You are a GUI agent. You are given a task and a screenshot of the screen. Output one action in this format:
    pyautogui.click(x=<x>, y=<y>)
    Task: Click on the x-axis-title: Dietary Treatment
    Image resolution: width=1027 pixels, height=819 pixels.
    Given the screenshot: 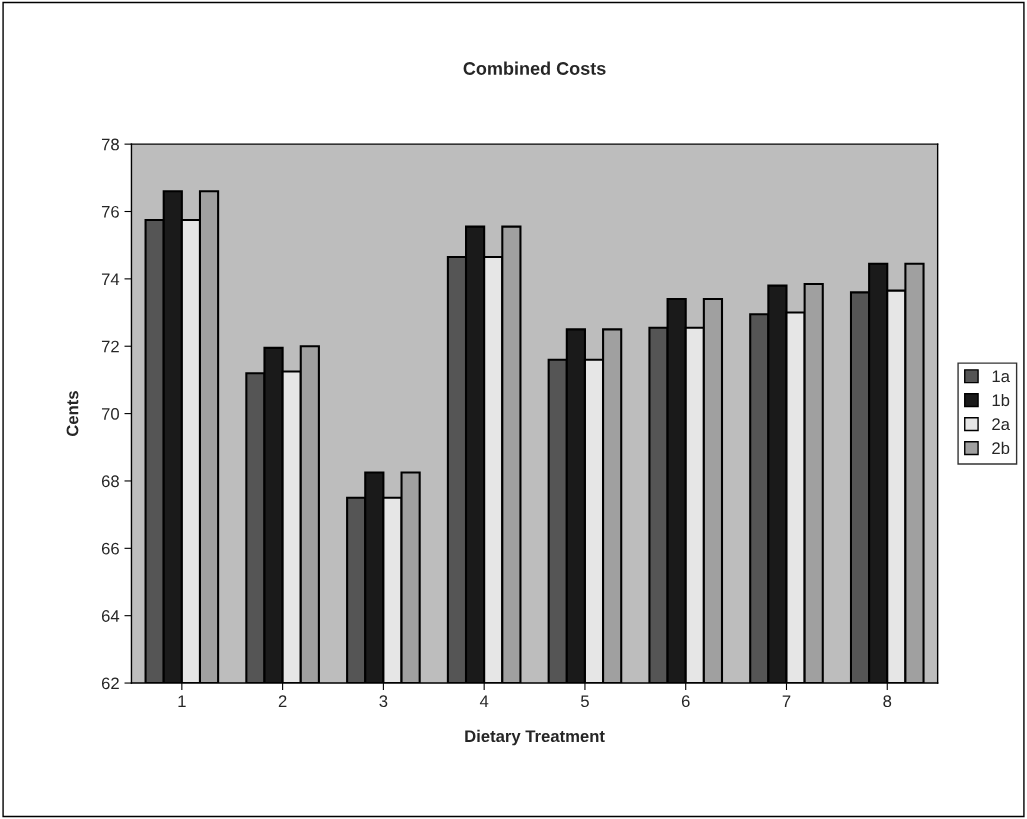 What is the action you would take?
    pyautogui.click(x=535, y=737)
    